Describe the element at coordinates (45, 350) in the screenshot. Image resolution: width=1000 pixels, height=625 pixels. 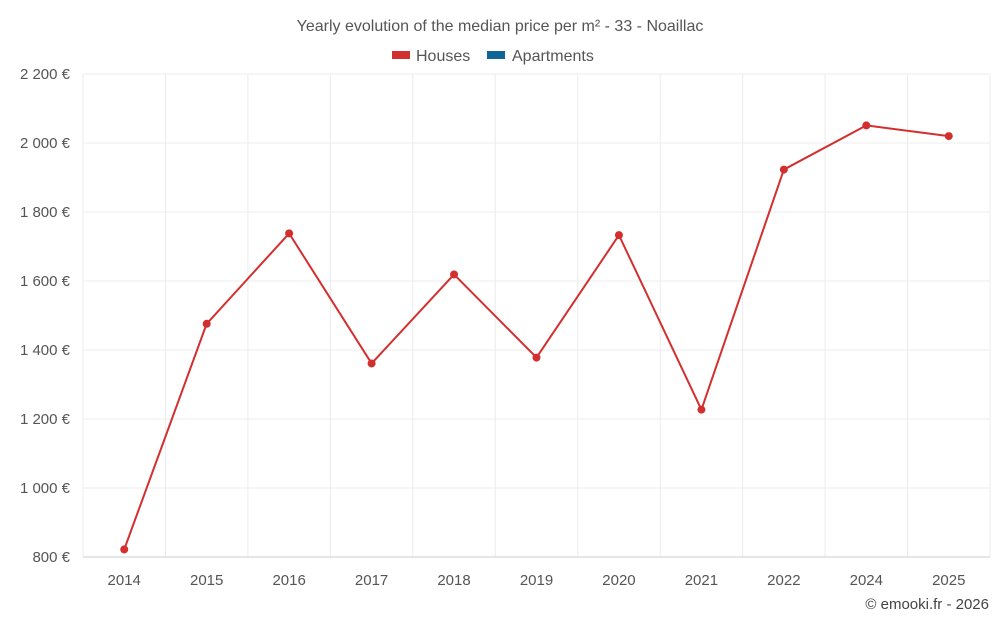
I see `y-tick-label: 1 400 €` at that location.